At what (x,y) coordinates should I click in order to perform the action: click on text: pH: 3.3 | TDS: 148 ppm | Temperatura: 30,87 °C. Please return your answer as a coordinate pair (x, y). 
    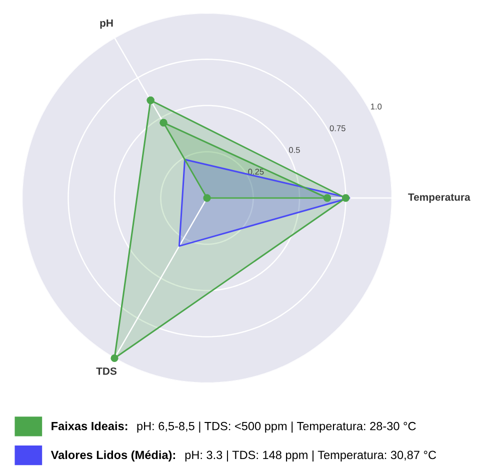
    Looking at the image, I should click on (310, 456).